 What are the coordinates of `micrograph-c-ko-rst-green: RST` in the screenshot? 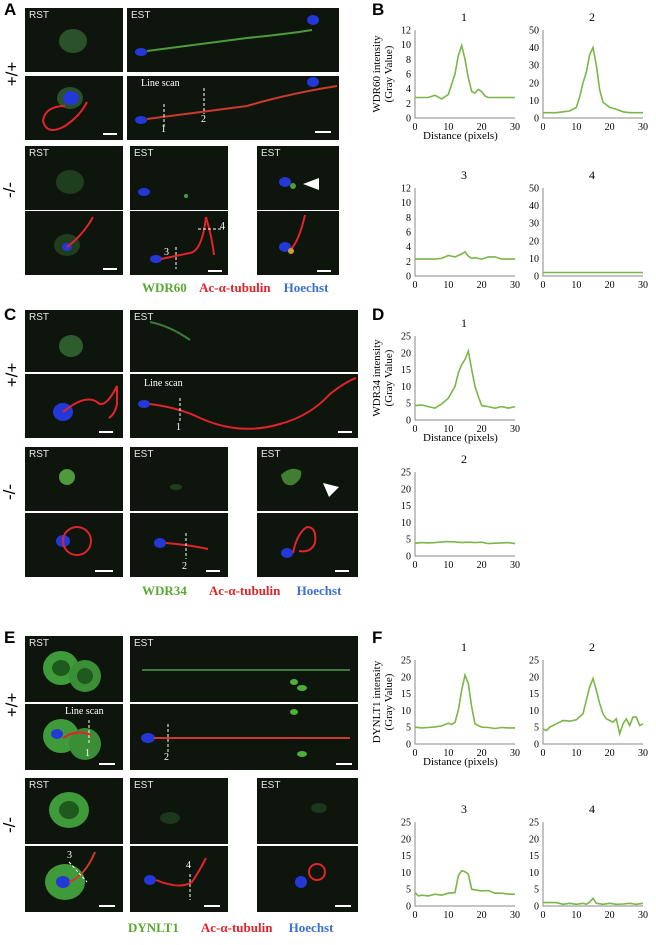 It's located at (74, 479).